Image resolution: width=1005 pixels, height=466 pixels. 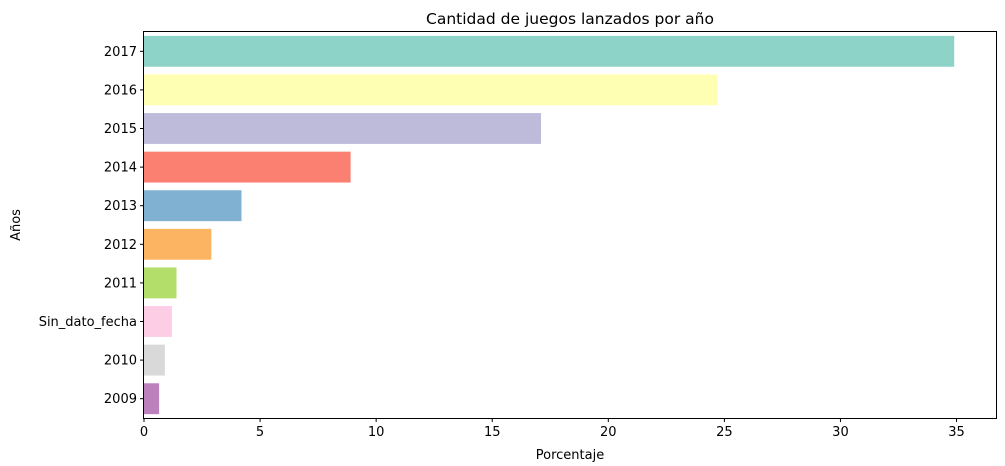 I want to click on y-tick-label: 2012, so click(x=120, y=245).